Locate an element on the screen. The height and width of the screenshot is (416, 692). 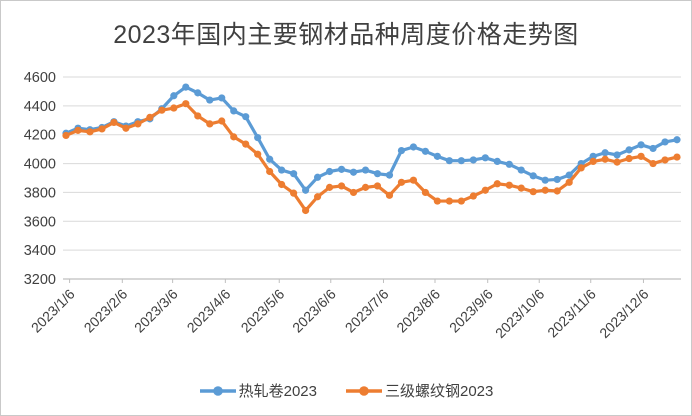
legend-label-hot-rolled-coil: 热轧卷2023 is located at coordinates (277, 391).